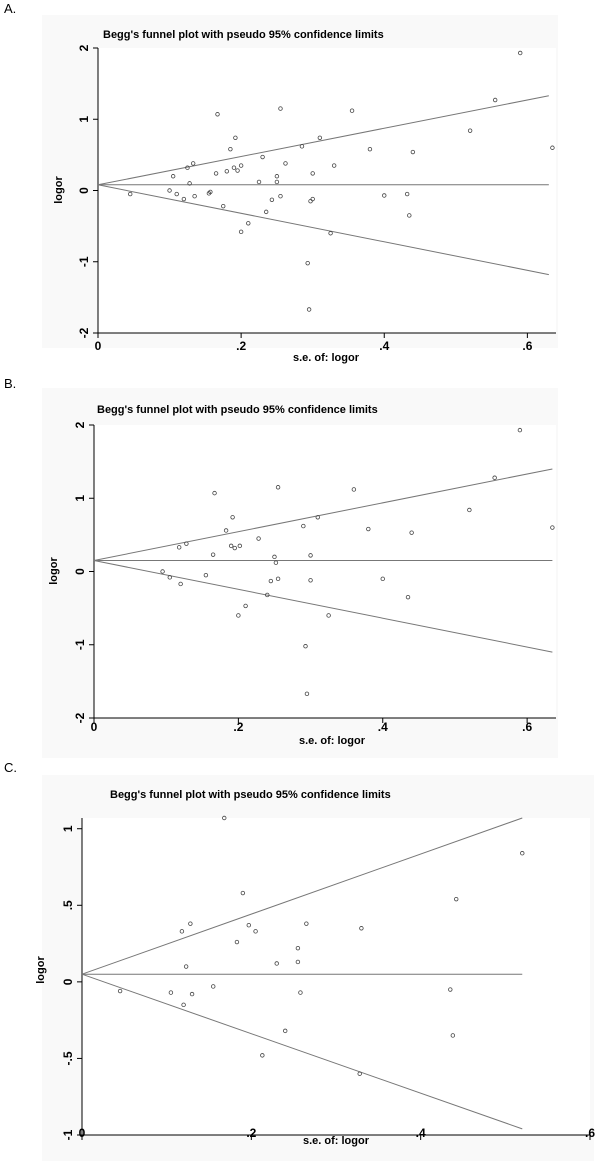 The width and height of the screenshot is (600, 1161). I want to click on x-tick-label: .6, so click(590, 1133).